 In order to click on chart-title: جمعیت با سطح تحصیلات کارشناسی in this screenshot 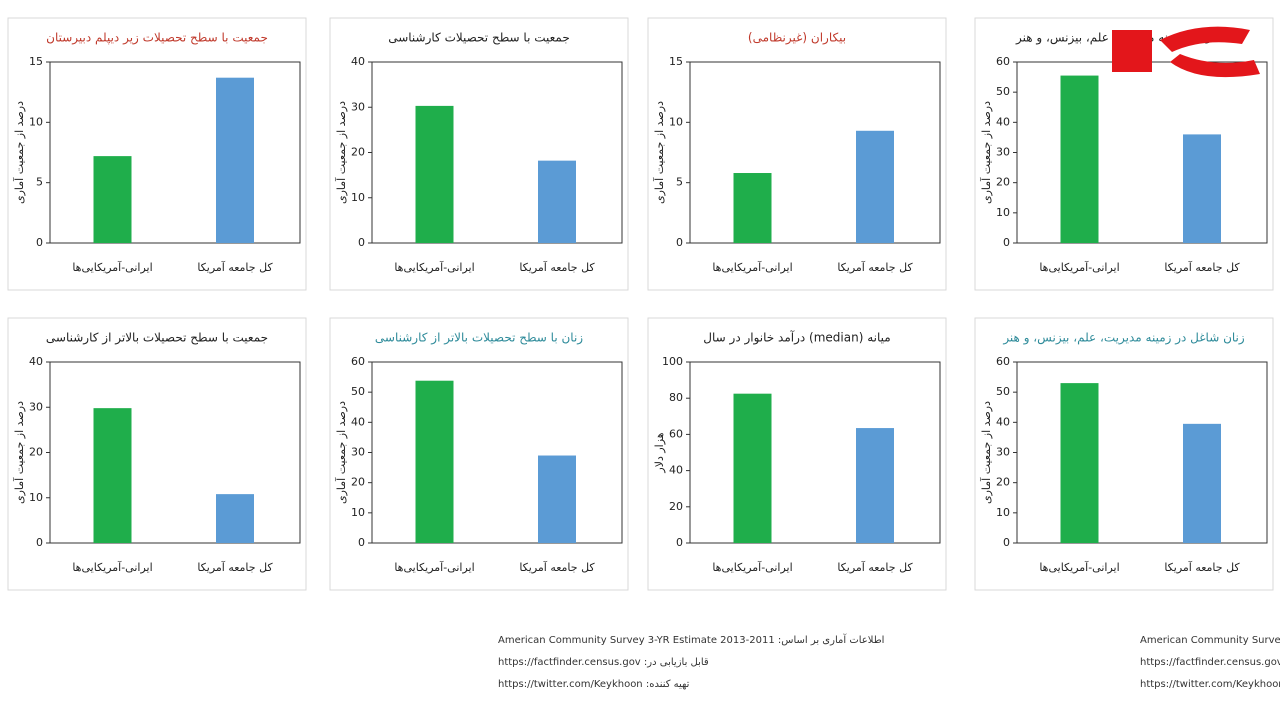, I will do `click(479, 38)`.